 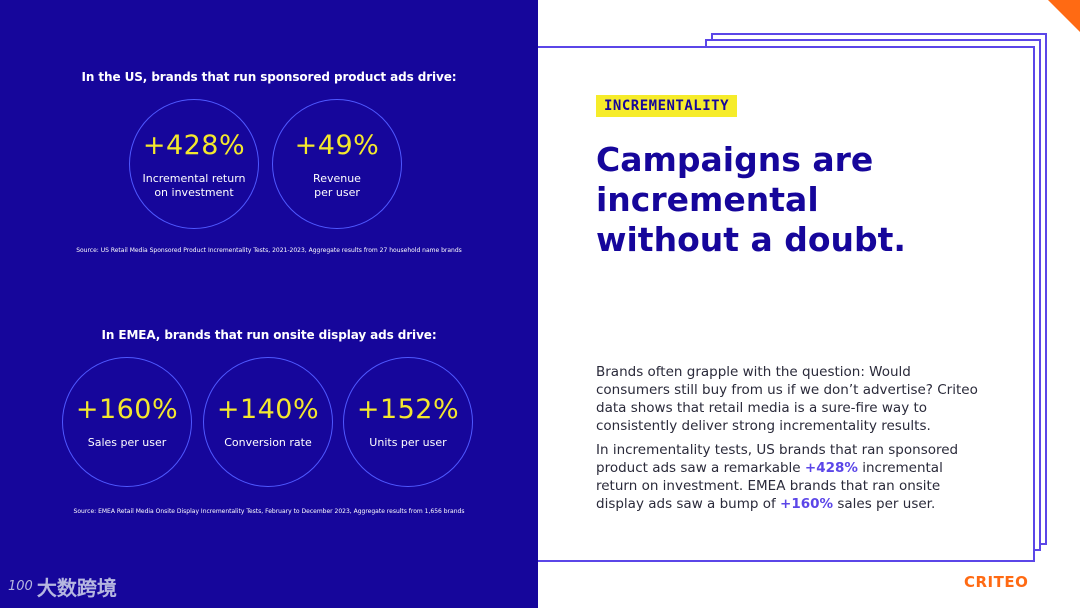 I want to click on stat-value: +49%, so click(x=337, y=145).